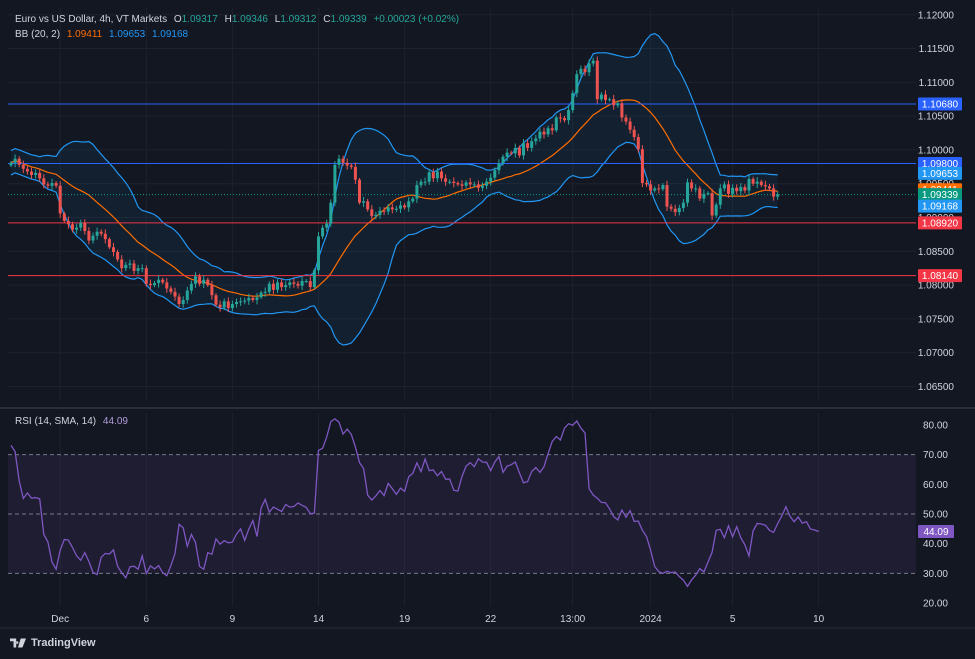 The height and width of the screenshot is (659, 975). Describe the element at coordinates (84, 34) in the screenshot. I see `bb-basis-value: 1.09411` at that location.